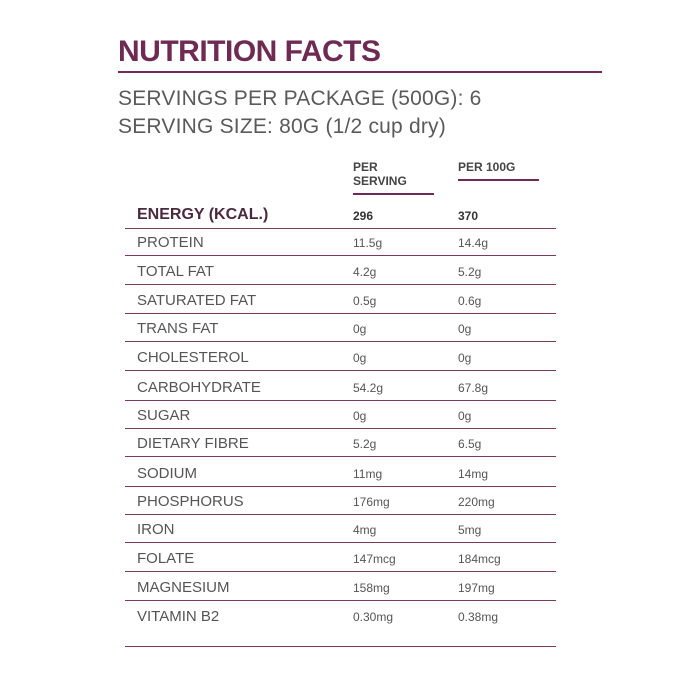 This screenshot has width=700, height=700. What do you see at coordinates (473, 474) in the screenshot?
I see `value-per-100g: 14mg` at bounding box center [473, 474].